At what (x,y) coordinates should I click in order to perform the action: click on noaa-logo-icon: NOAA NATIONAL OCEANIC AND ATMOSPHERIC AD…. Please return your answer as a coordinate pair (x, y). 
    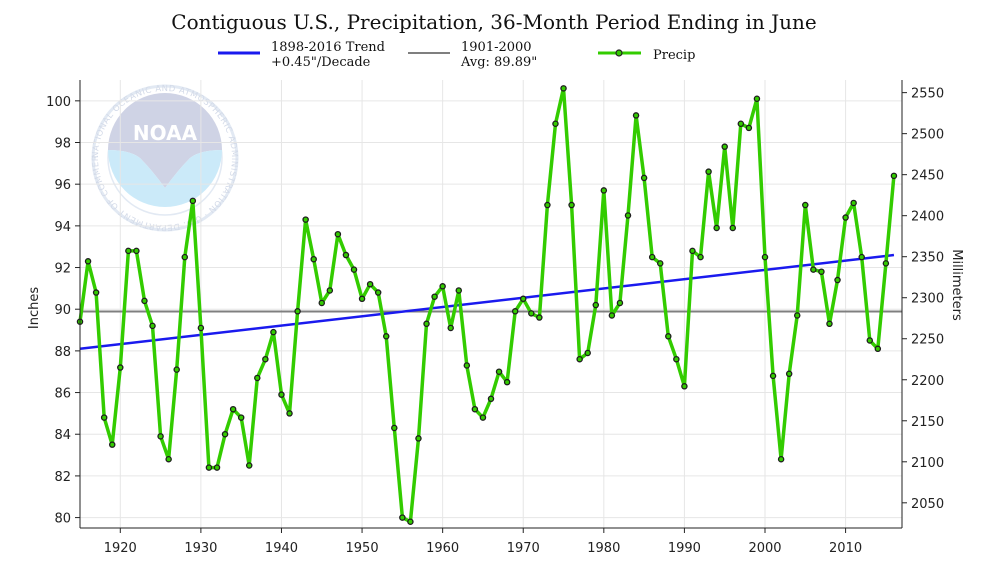
    Looking at the image, I should click on (119, 116).